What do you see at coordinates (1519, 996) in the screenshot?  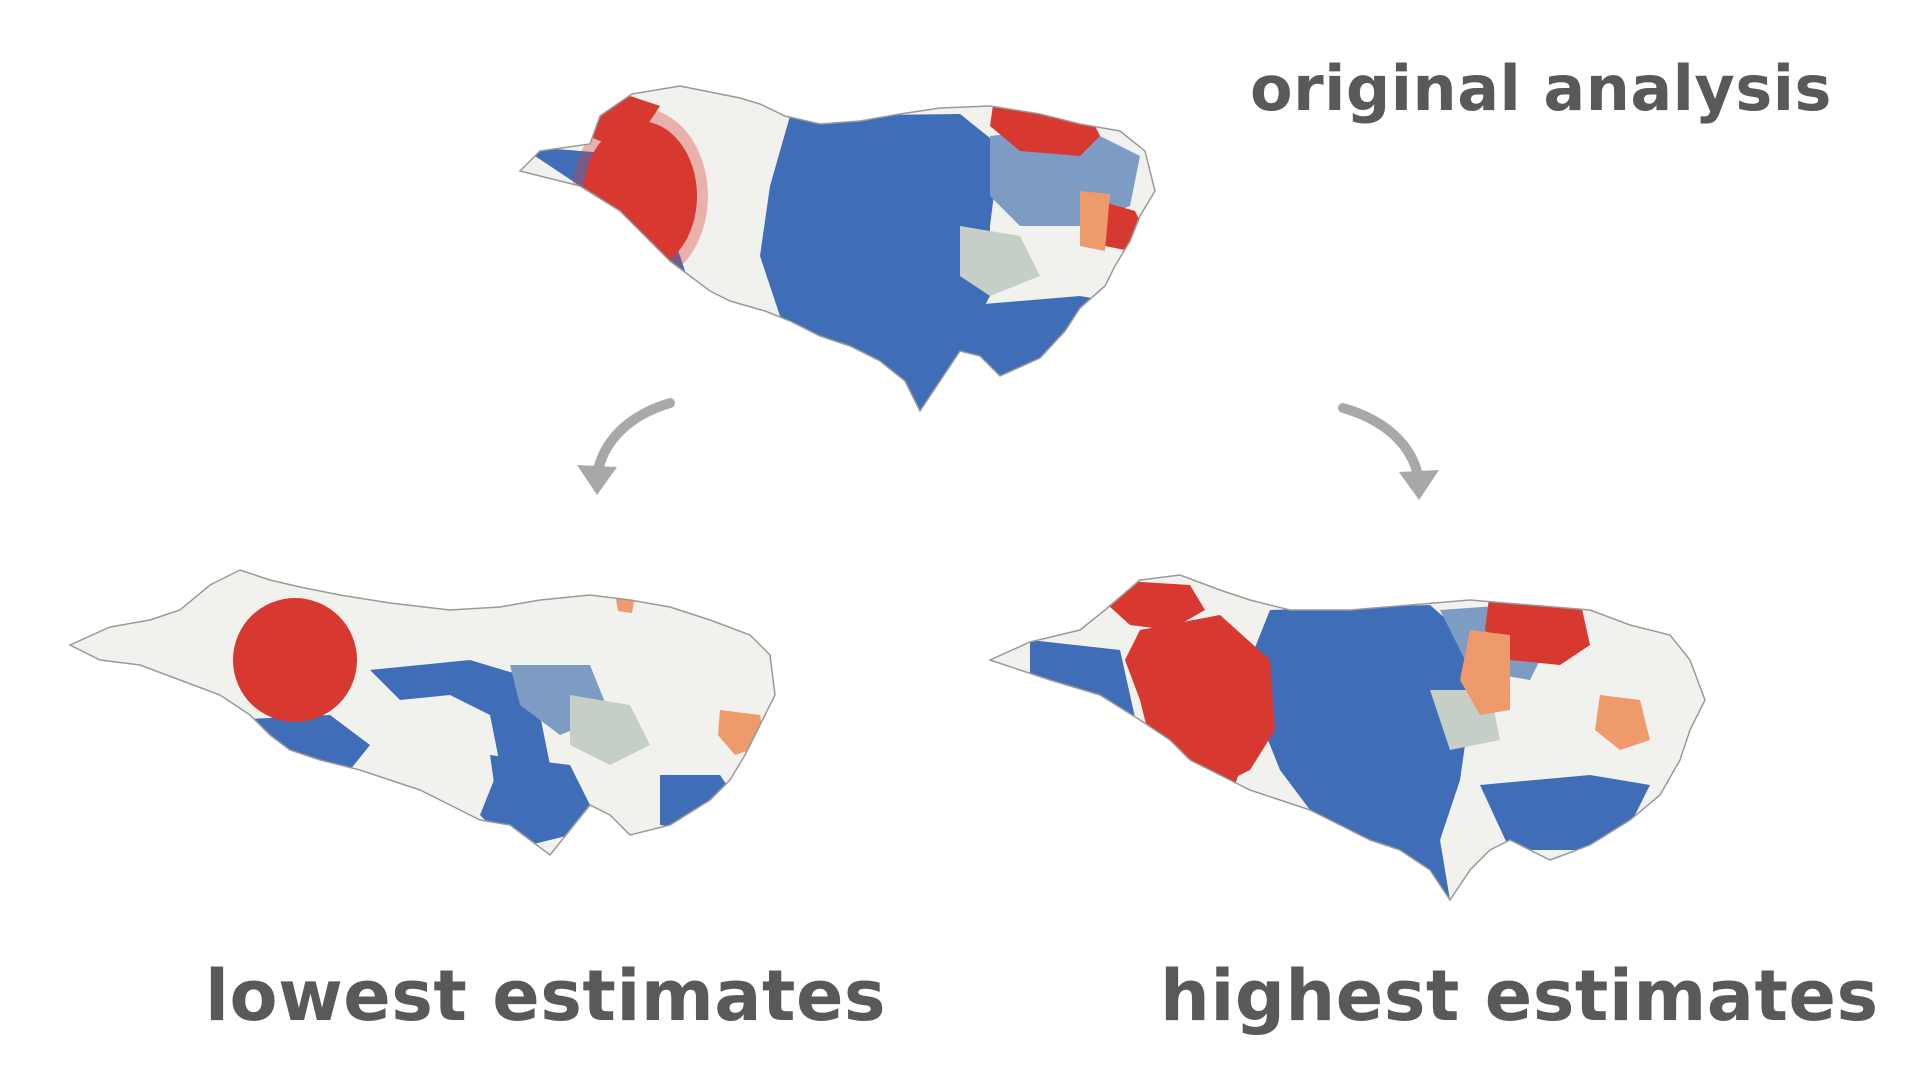 I see `caption-highest-estimates: highest estimates` at bounding box center [1519, 996].